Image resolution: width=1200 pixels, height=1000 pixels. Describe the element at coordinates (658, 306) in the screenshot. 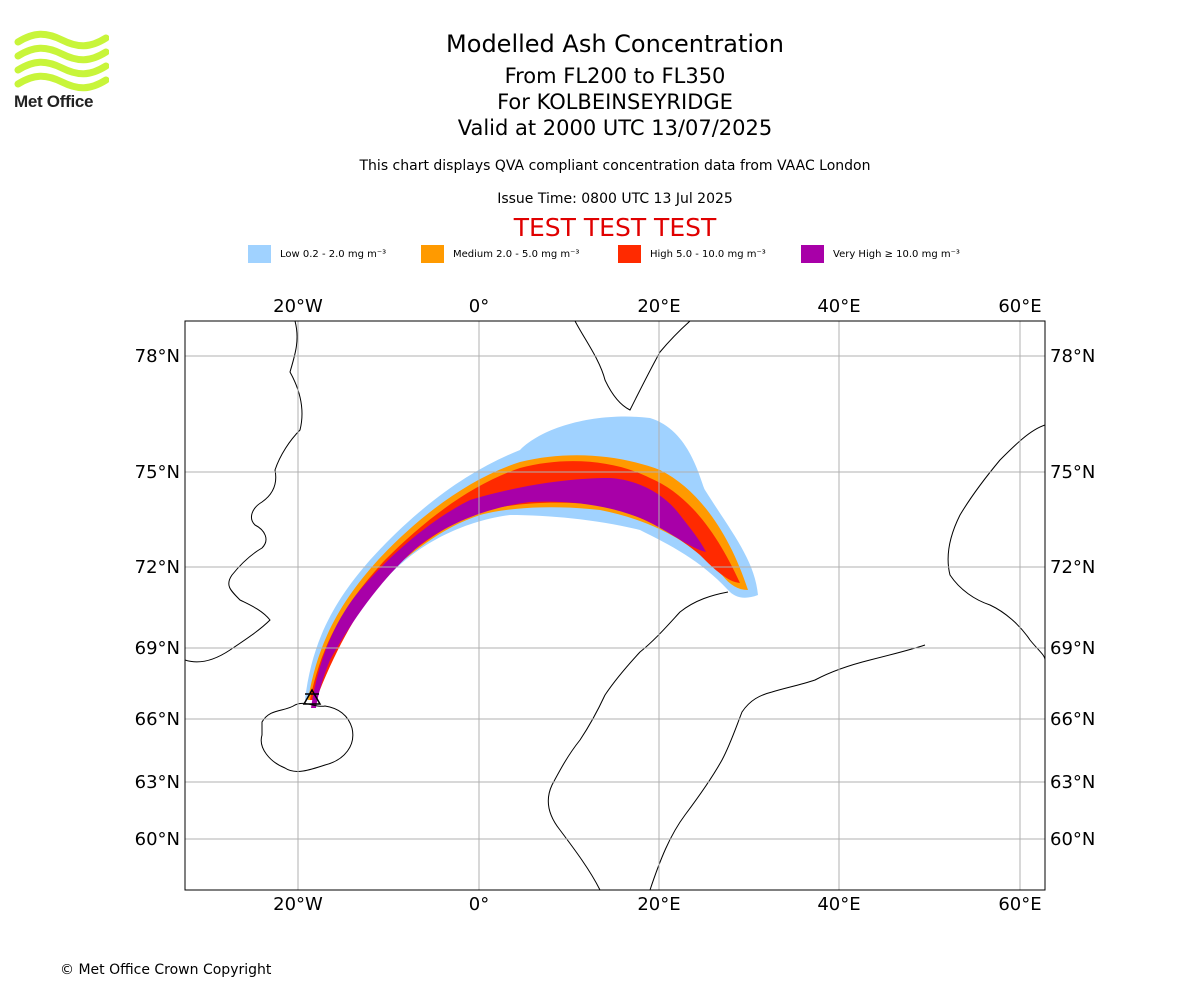

I see `lon-label-top: 20°E` at that location.